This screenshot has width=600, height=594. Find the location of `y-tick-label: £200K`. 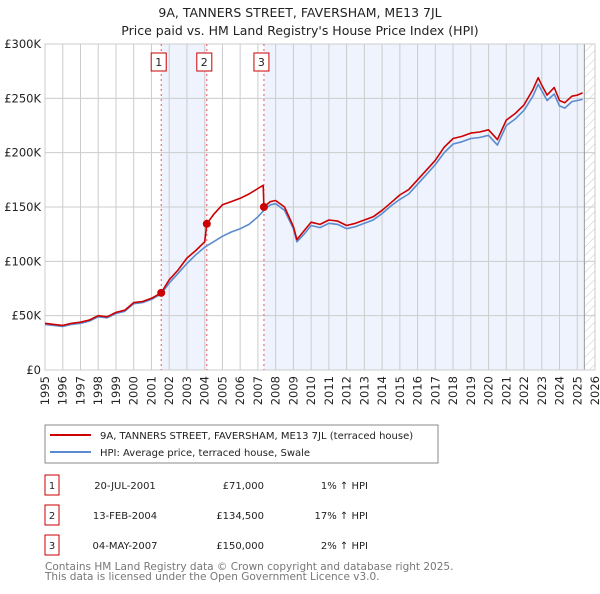

y-tick-label: £200K is located at coordinates (22, 153).